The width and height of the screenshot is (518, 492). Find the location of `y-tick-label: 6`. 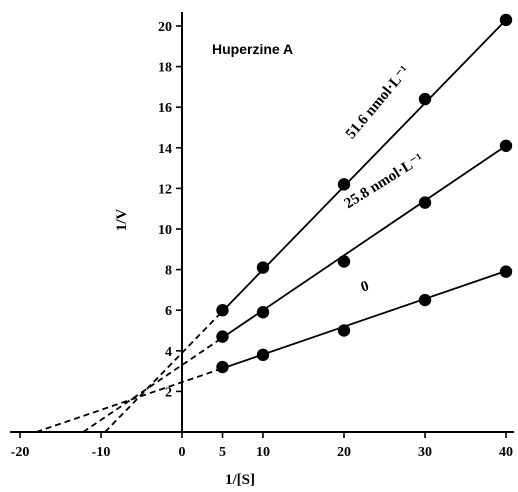

y-tick-label: 6 is located at coordinates (168, 311).